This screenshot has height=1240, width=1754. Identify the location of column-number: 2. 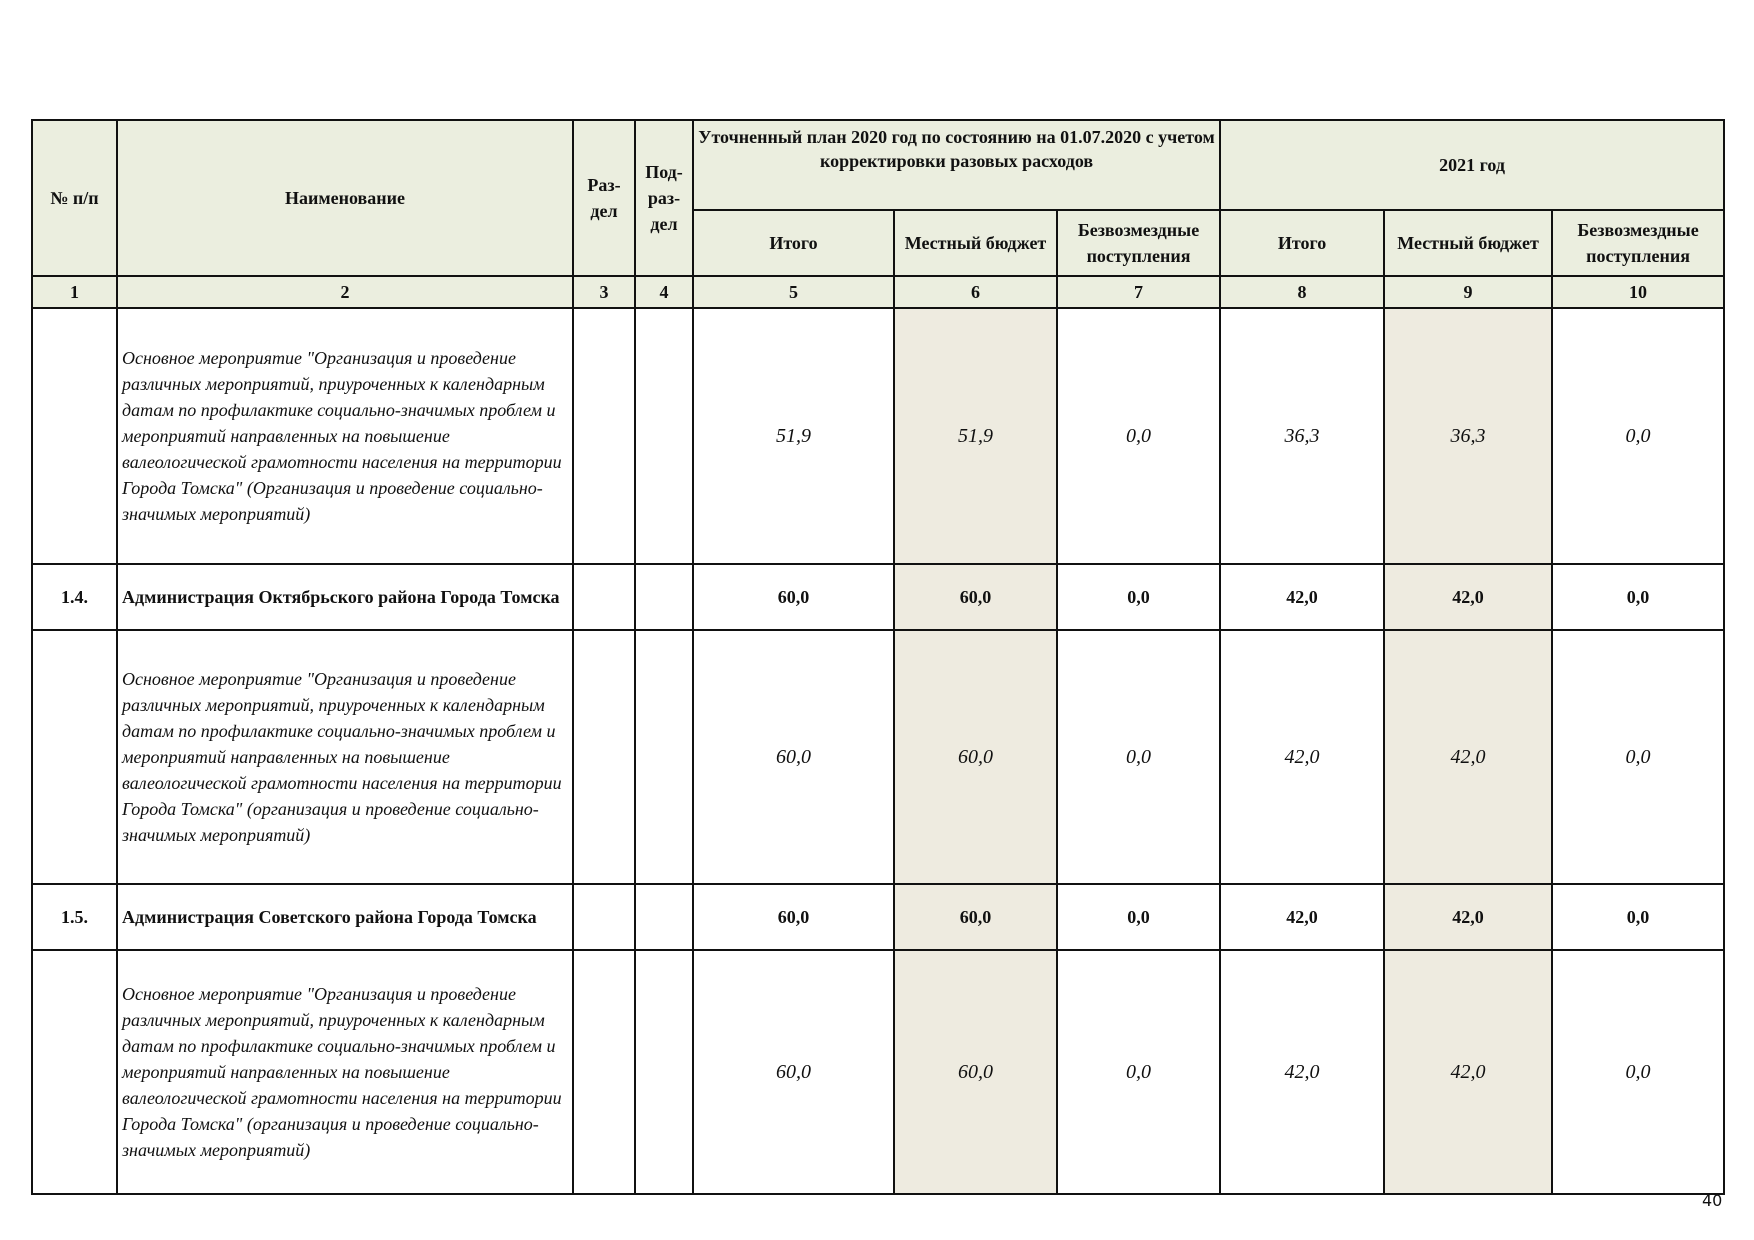
(345, 292).